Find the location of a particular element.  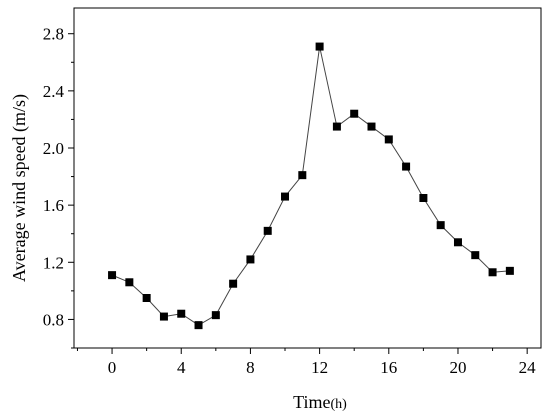

x-tick-label: 4 is located at coordinates (181, 367).